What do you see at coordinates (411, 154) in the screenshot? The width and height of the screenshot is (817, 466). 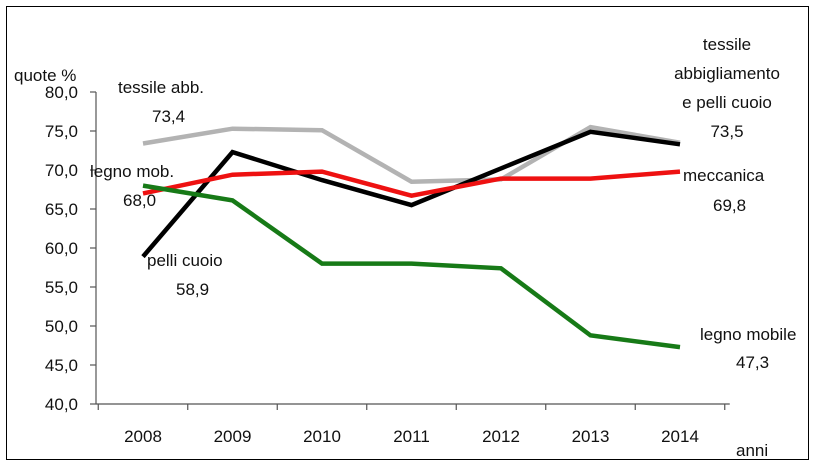 I see `series-line-tessile_abb` at bounding box center [411, 154].